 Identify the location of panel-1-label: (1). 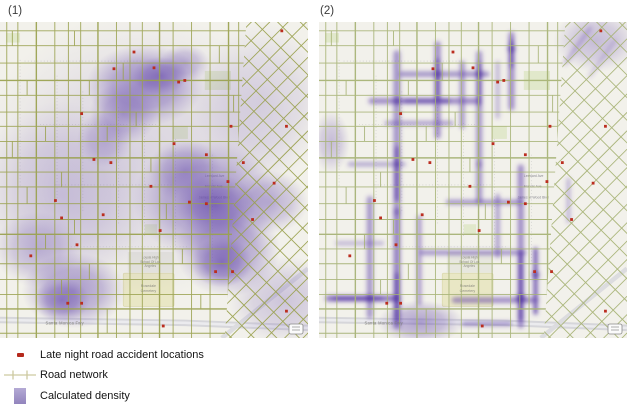
(15, 11).